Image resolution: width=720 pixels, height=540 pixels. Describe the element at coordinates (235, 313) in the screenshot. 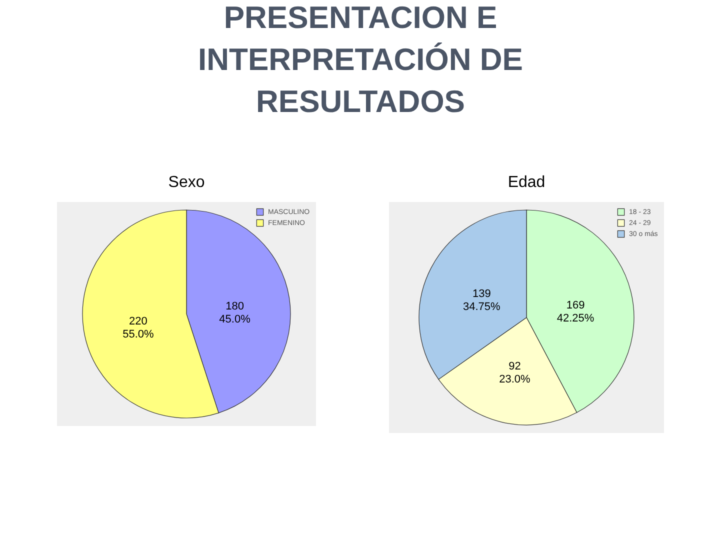

I see `data-label: 180 45.0%` at that location.